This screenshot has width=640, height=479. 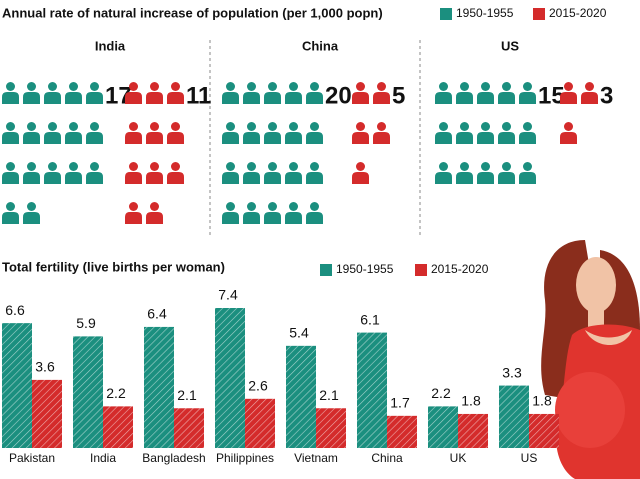 What do you see at coordinates (338, 95) in the screenshot?
I see `value-label: 20` at bounding box center [338, 95].